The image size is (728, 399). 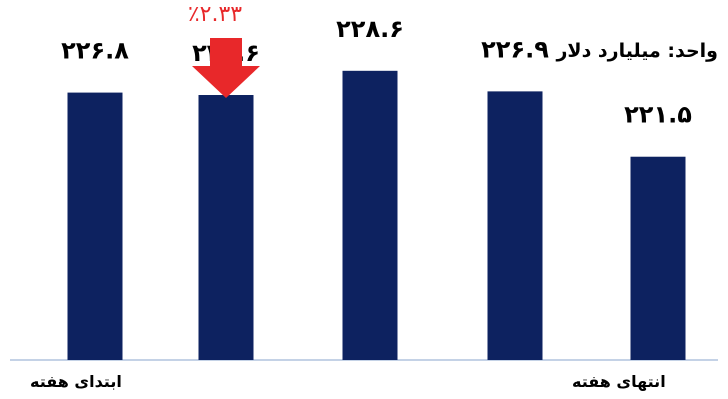 I want to click on week-end-label: انتهای هفته, so click(x=619, y=381).